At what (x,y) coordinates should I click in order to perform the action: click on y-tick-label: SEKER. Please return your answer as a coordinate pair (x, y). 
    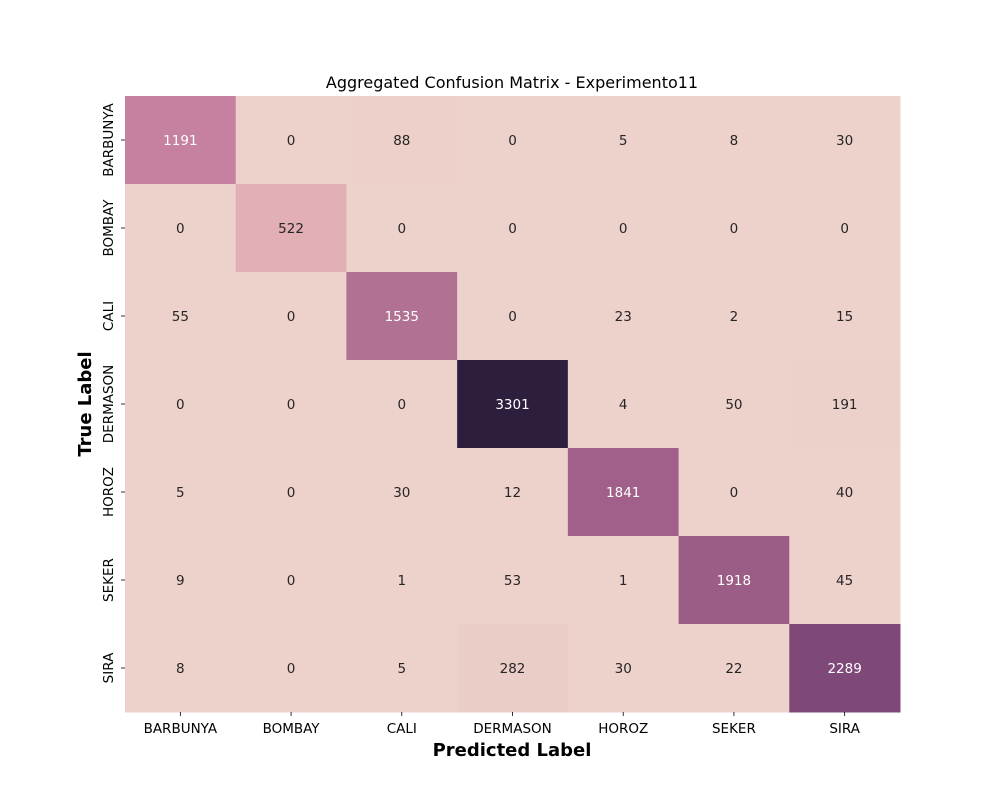
    Looking at the image, I should click on (109, 580).